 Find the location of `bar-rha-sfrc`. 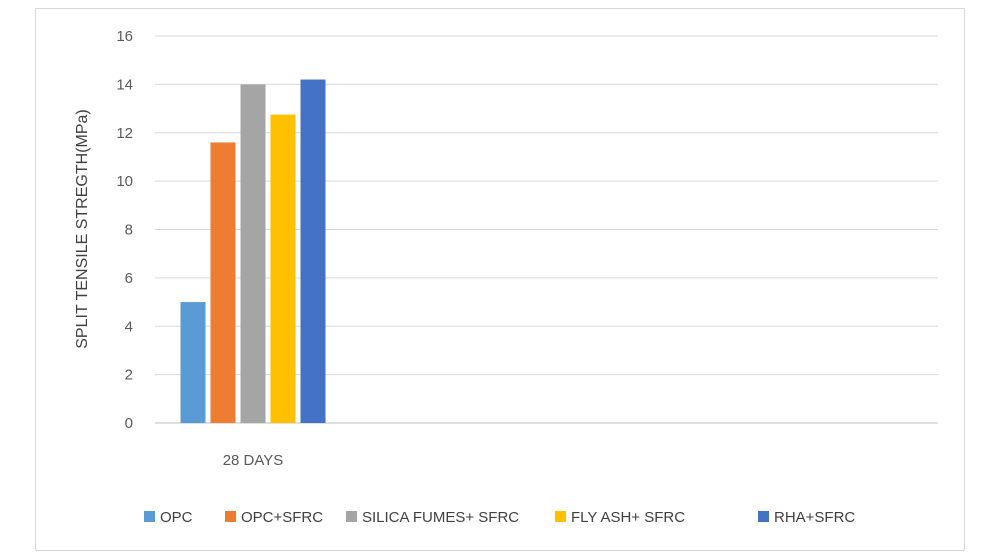

bar-rha-sfrc is located at coordinates (313, 251).